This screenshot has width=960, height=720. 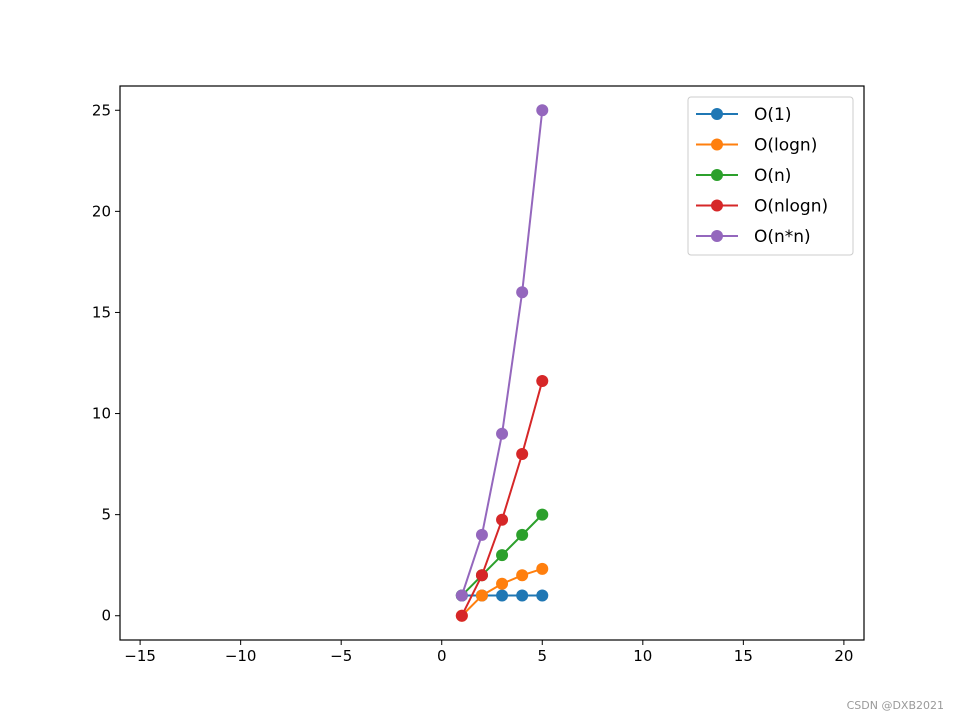 What do you see at coordinates (502, 363) in the screenshot?
I see `series-layer` at bounding box center [502, 363].